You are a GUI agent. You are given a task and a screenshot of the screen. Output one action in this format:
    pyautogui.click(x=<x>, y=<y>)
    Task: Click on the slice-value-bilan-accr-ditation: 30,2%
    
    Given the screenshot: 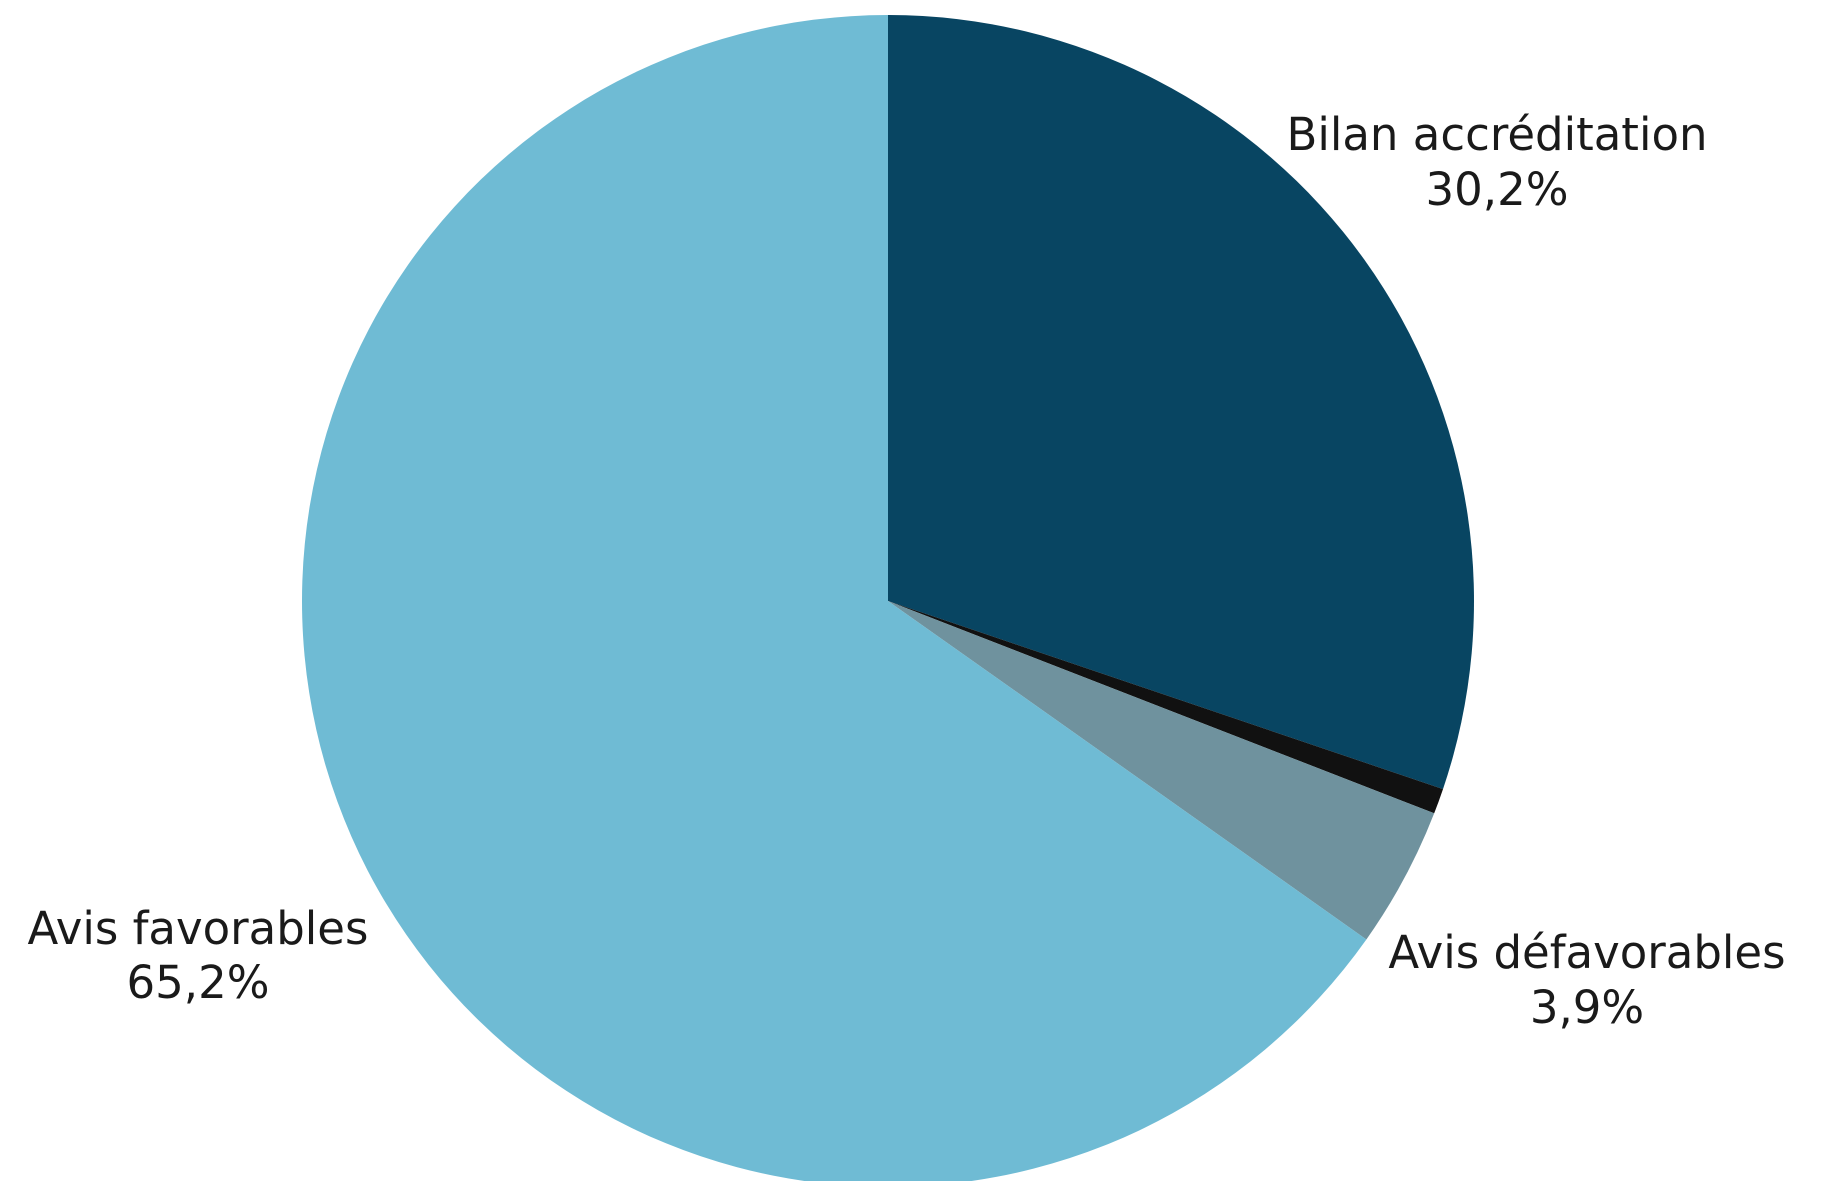 What is the action you would take?
    pyautogui.click(x=1497, y=189)
    